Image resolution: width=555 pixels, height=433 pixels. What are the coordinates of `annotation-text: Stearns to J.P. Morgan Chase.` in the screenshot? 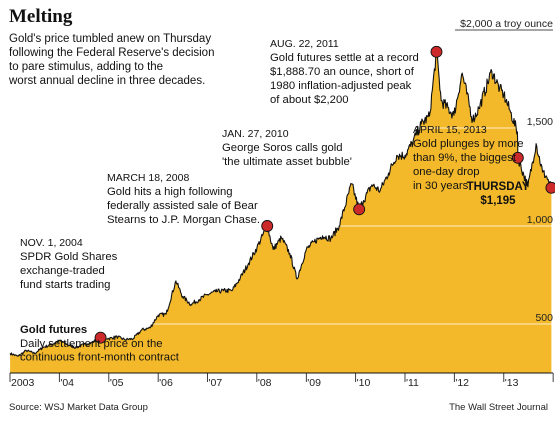 It's located at (183, 220).